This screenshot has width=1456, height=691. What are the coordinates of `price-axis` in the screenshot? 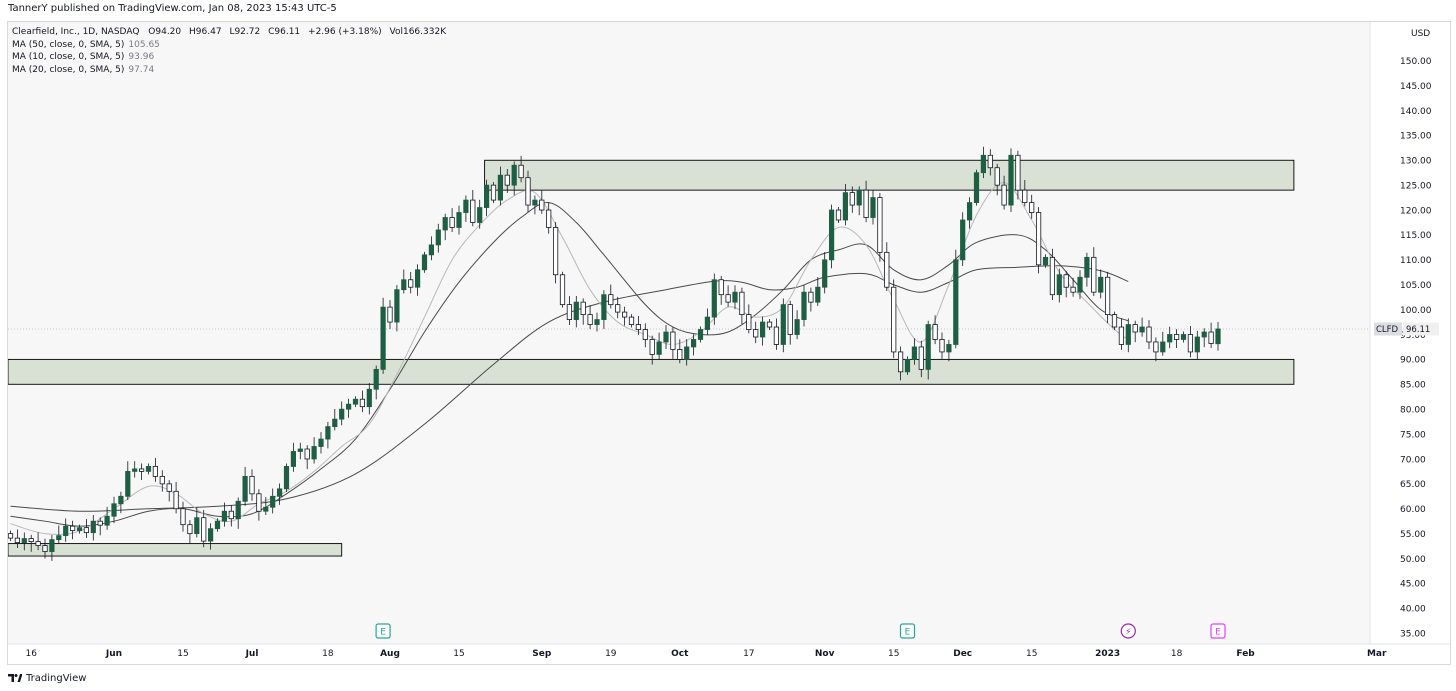 It's located at (1410, 343).